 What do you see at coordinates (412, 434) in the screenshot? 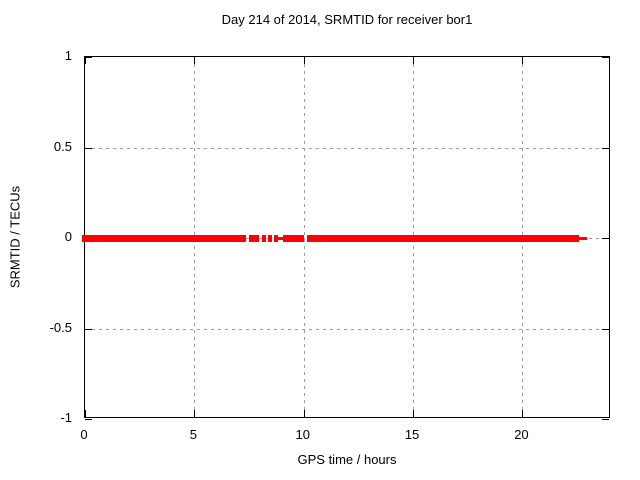
I see `x-tick-label: 15` at bounding box center [412, 434].